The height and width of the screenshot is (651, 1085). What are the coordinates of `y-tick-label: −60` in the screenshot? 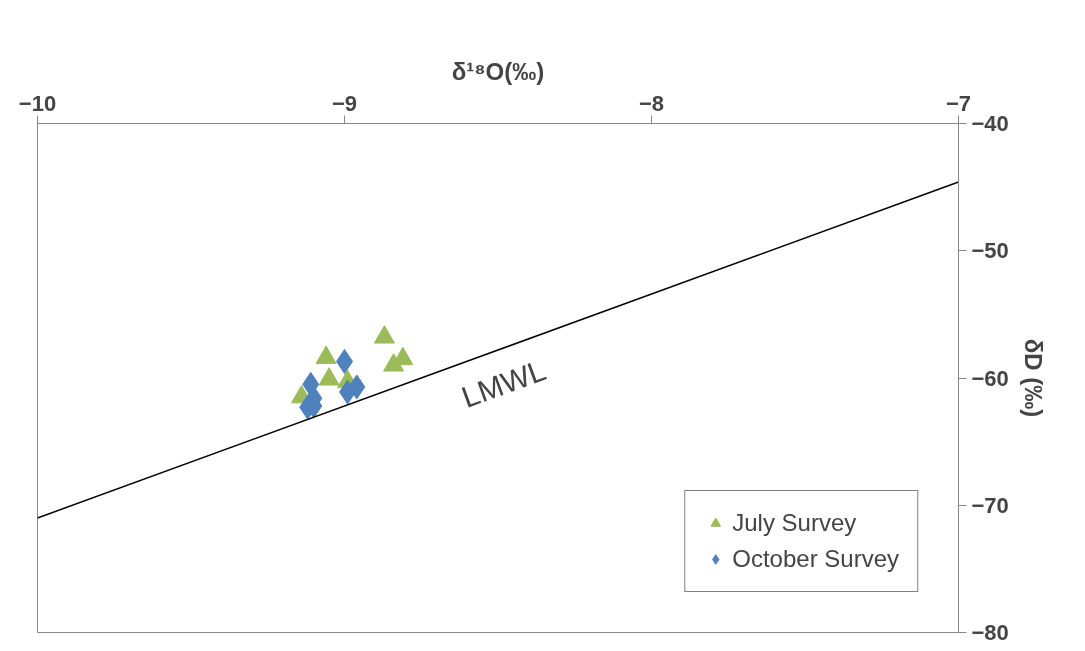 It's located at (990, 378).